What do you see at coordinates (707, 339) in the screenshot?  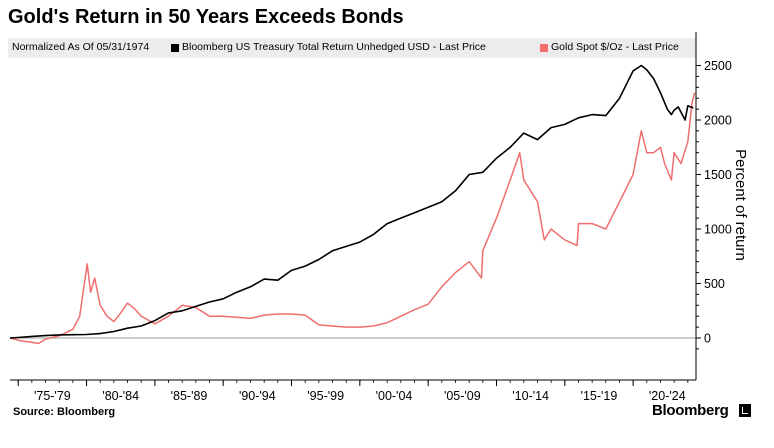 I see `y-tick-label: 0` at bounding box center [707, 339].